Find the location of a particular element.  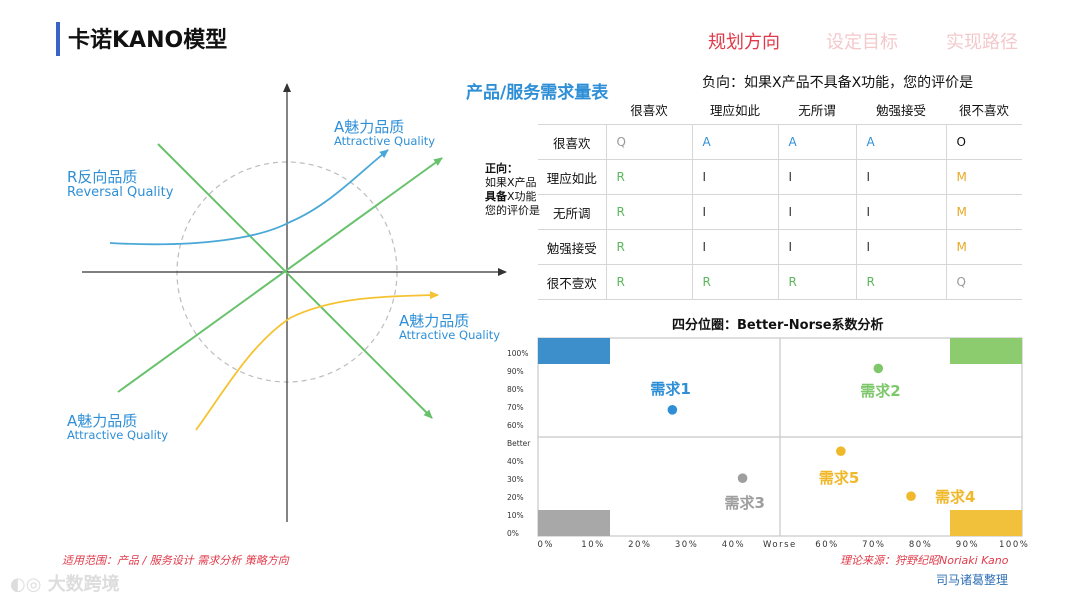

row-header: 勉强接受 is located at coordinates (572, 247).